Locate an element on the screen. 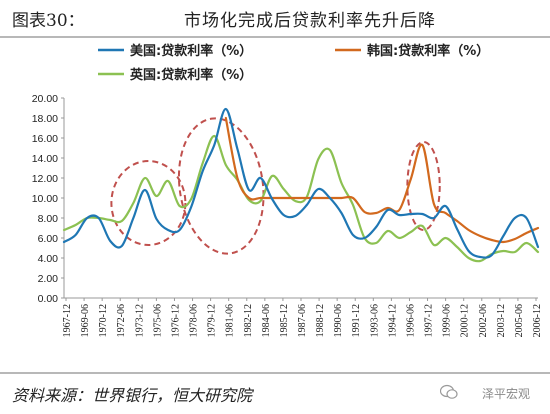 Image resolution: width=550 pixels, height=414 pixels. x-tick-label: 1985-12 is located at coordinates (284, 320).